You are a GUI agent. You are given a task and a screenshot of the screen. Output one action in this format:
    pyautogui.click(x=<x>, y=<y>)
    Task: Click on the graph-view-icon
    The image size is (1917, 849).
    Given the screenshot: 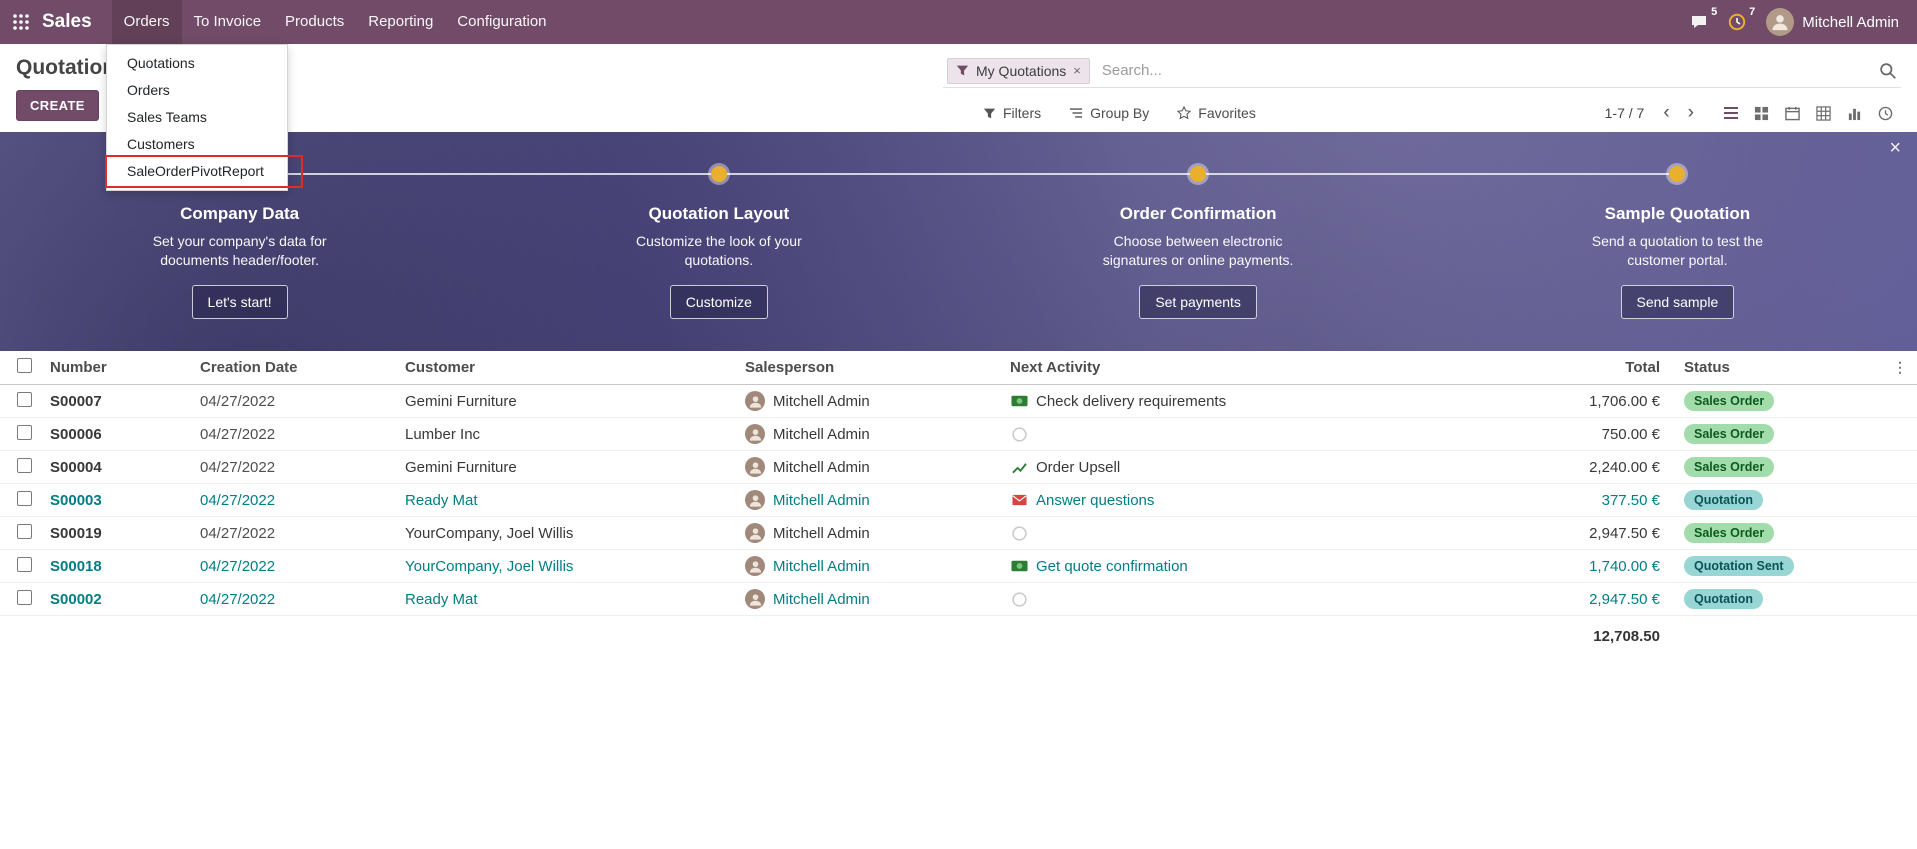 What is the action you would take?
    pyautogui.click(x=1854, y=113)
    